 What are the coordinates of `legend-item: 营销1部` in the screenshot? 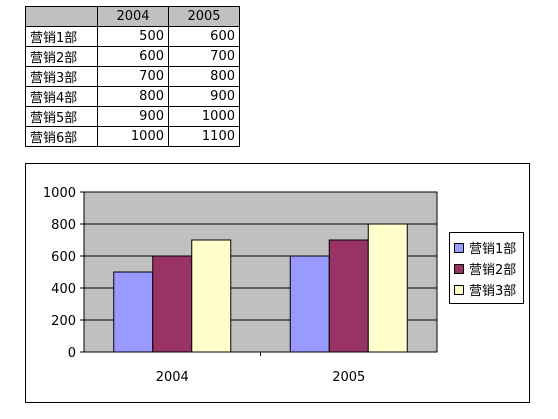 It's located at (488, 247).